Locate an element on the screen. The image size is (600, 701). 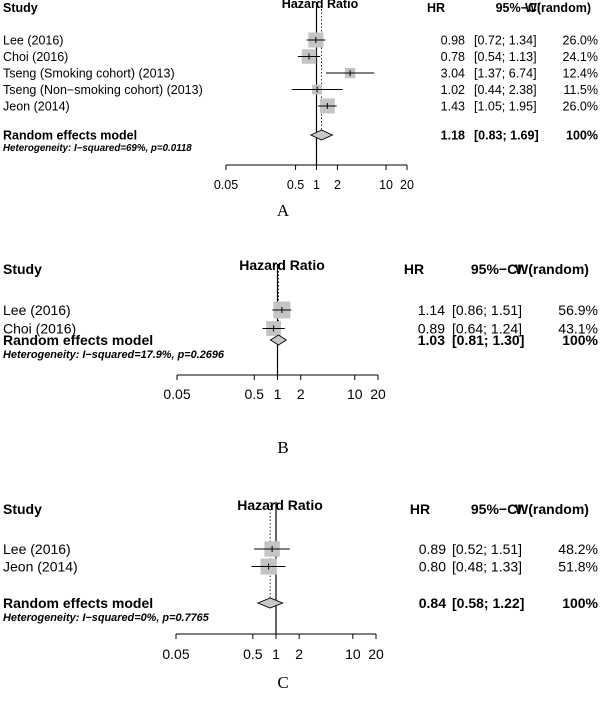
panel-b-study-weight: 56.9% is located at coordinates (578, 310).